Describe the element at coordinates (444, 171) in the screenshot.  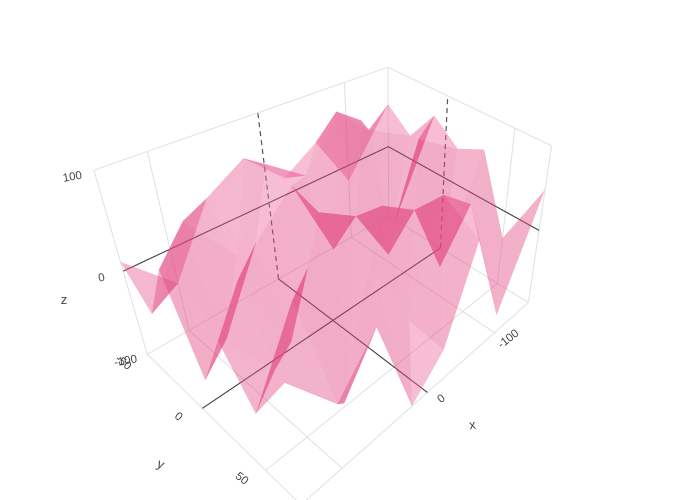
I see `y-zeroline-wall-dashed` at that location.